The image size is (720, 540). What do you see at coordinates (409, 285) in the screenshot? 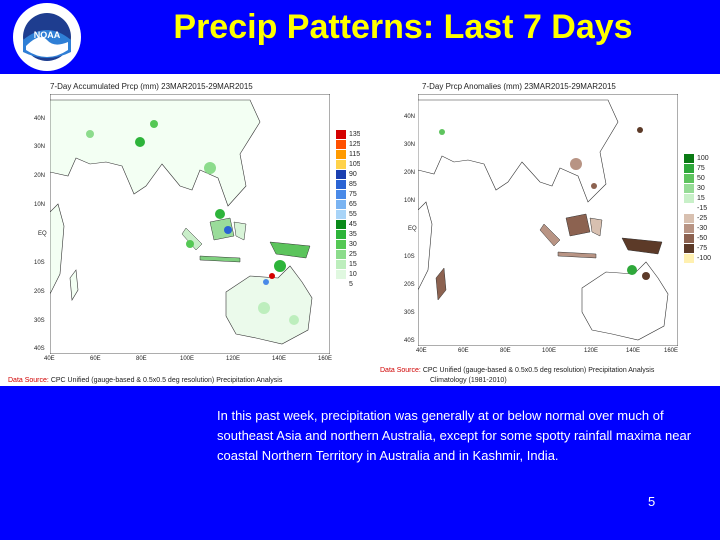
I see `right-y-tick: 20S` at bounding box center [409, 285].